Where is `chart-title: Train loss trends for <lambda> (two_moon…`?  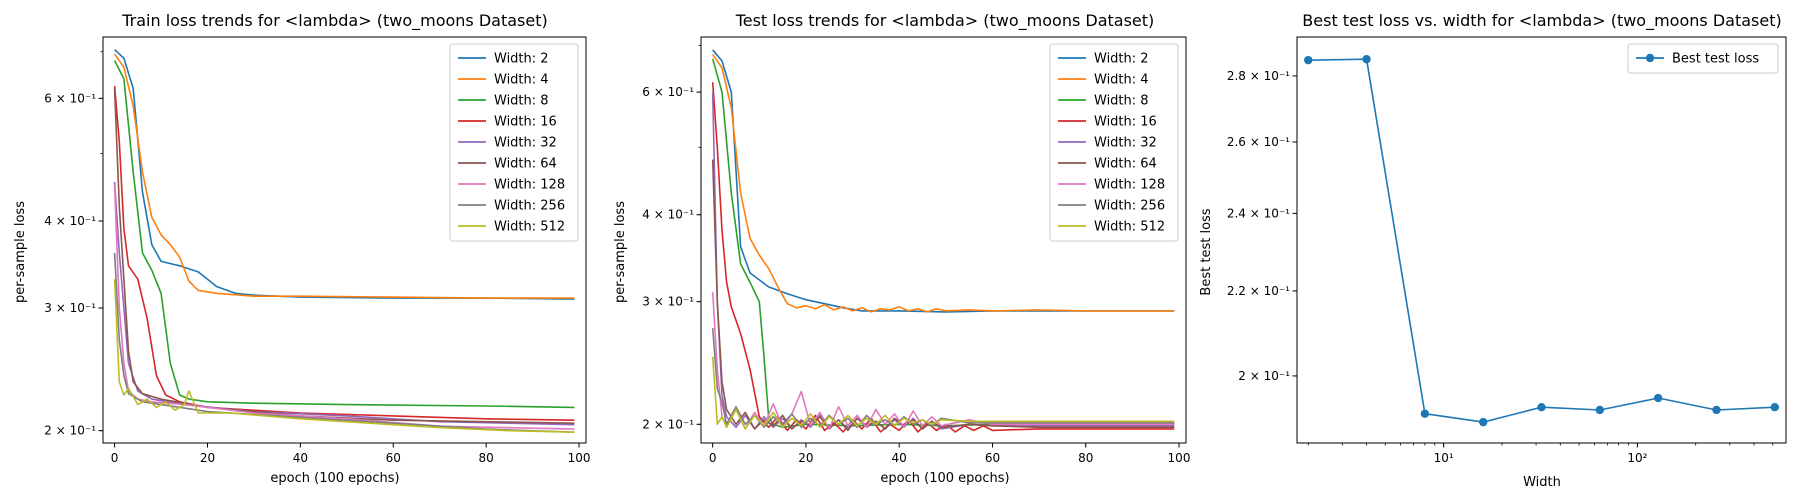 chart-title: Train loss trends for <lambda> (two_moon… is located at coordinates (334, 21).